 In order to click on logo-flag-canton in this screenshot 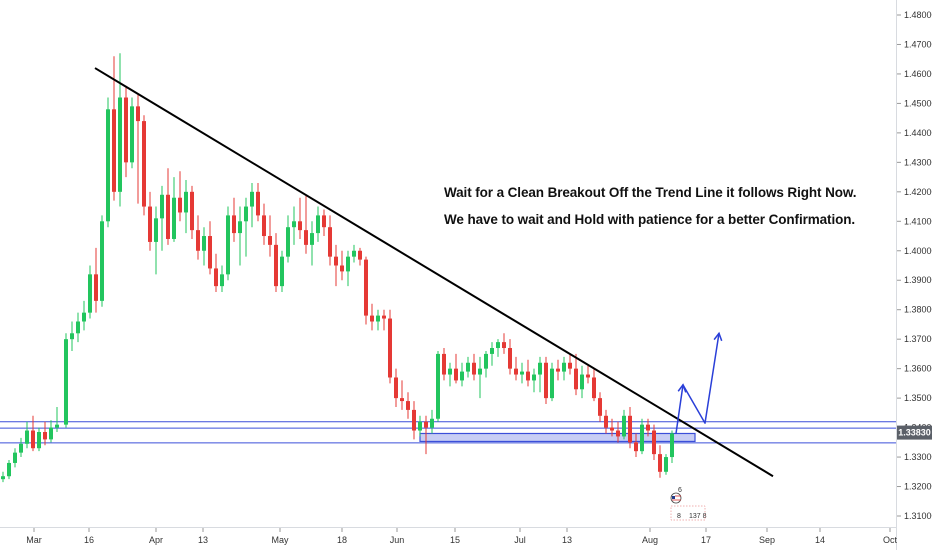, I will do `click(673, 497)`.